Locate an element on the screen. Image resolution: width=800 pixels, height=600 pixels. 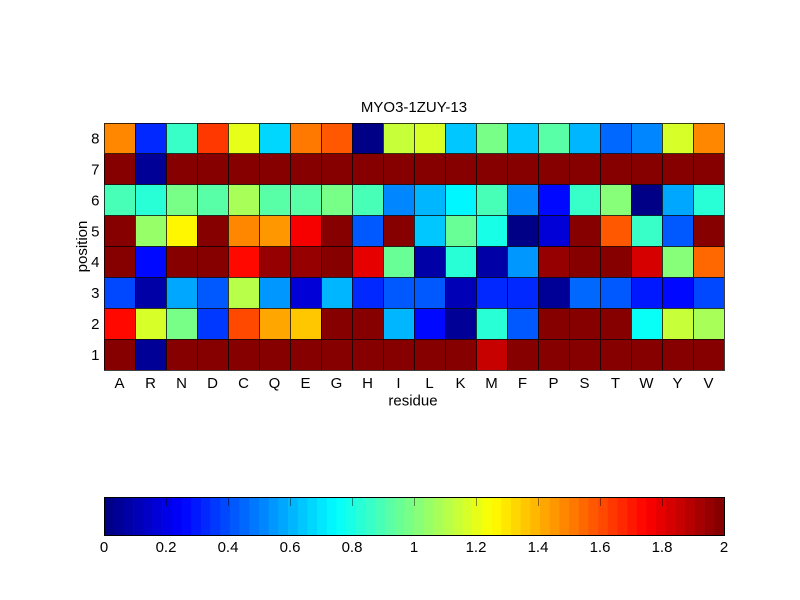
svg-text: C is located at coordinates (243, 383).